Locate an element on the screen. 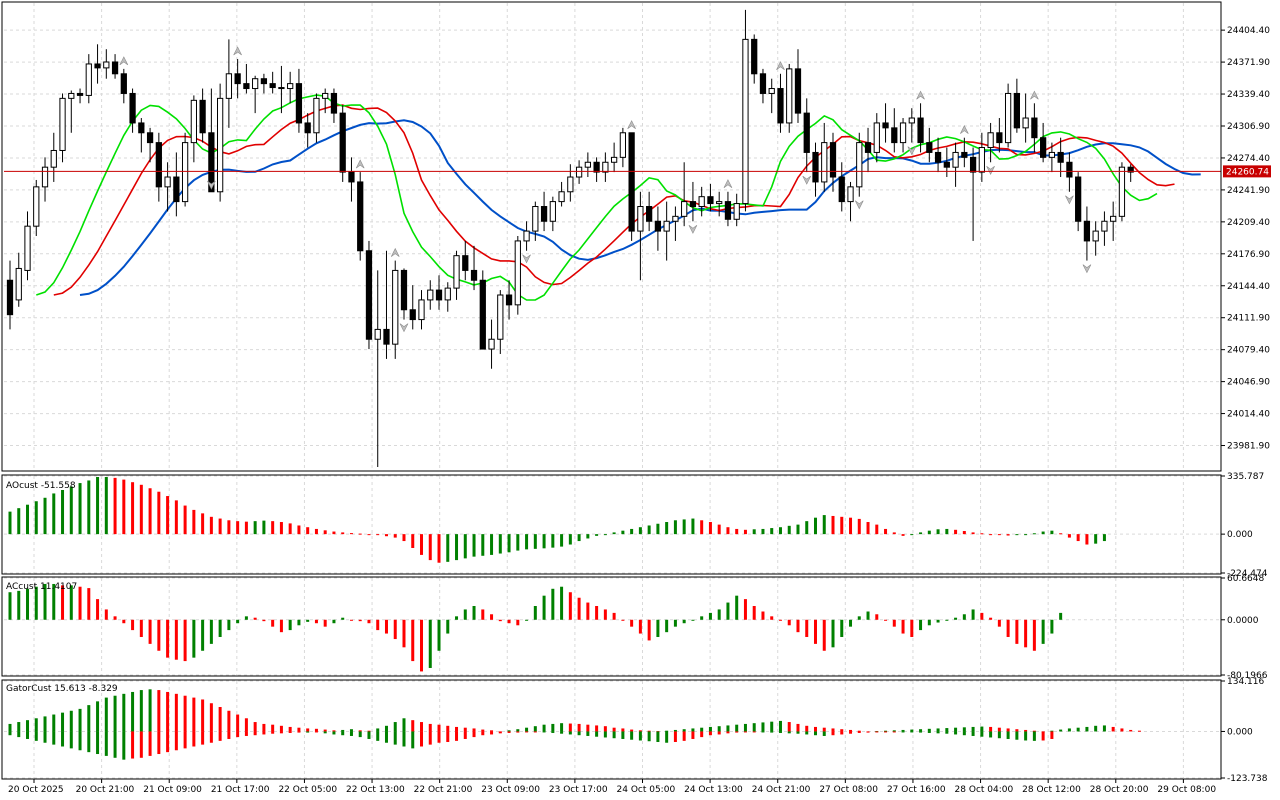  ao-panel: 335.787 0.000 -224.474 AOcust -51.558 is located at coordinates (634, 525).